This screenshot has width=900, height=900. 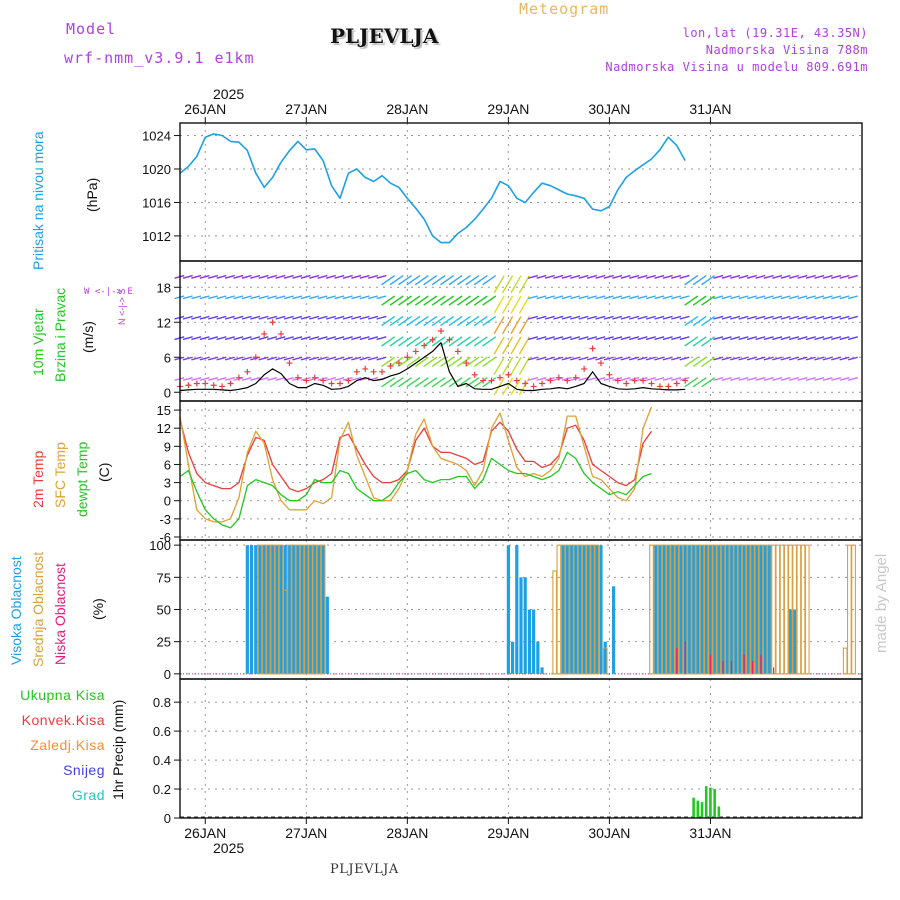 I want to click on y-tick-label: 3, so click(x=167, y=483).